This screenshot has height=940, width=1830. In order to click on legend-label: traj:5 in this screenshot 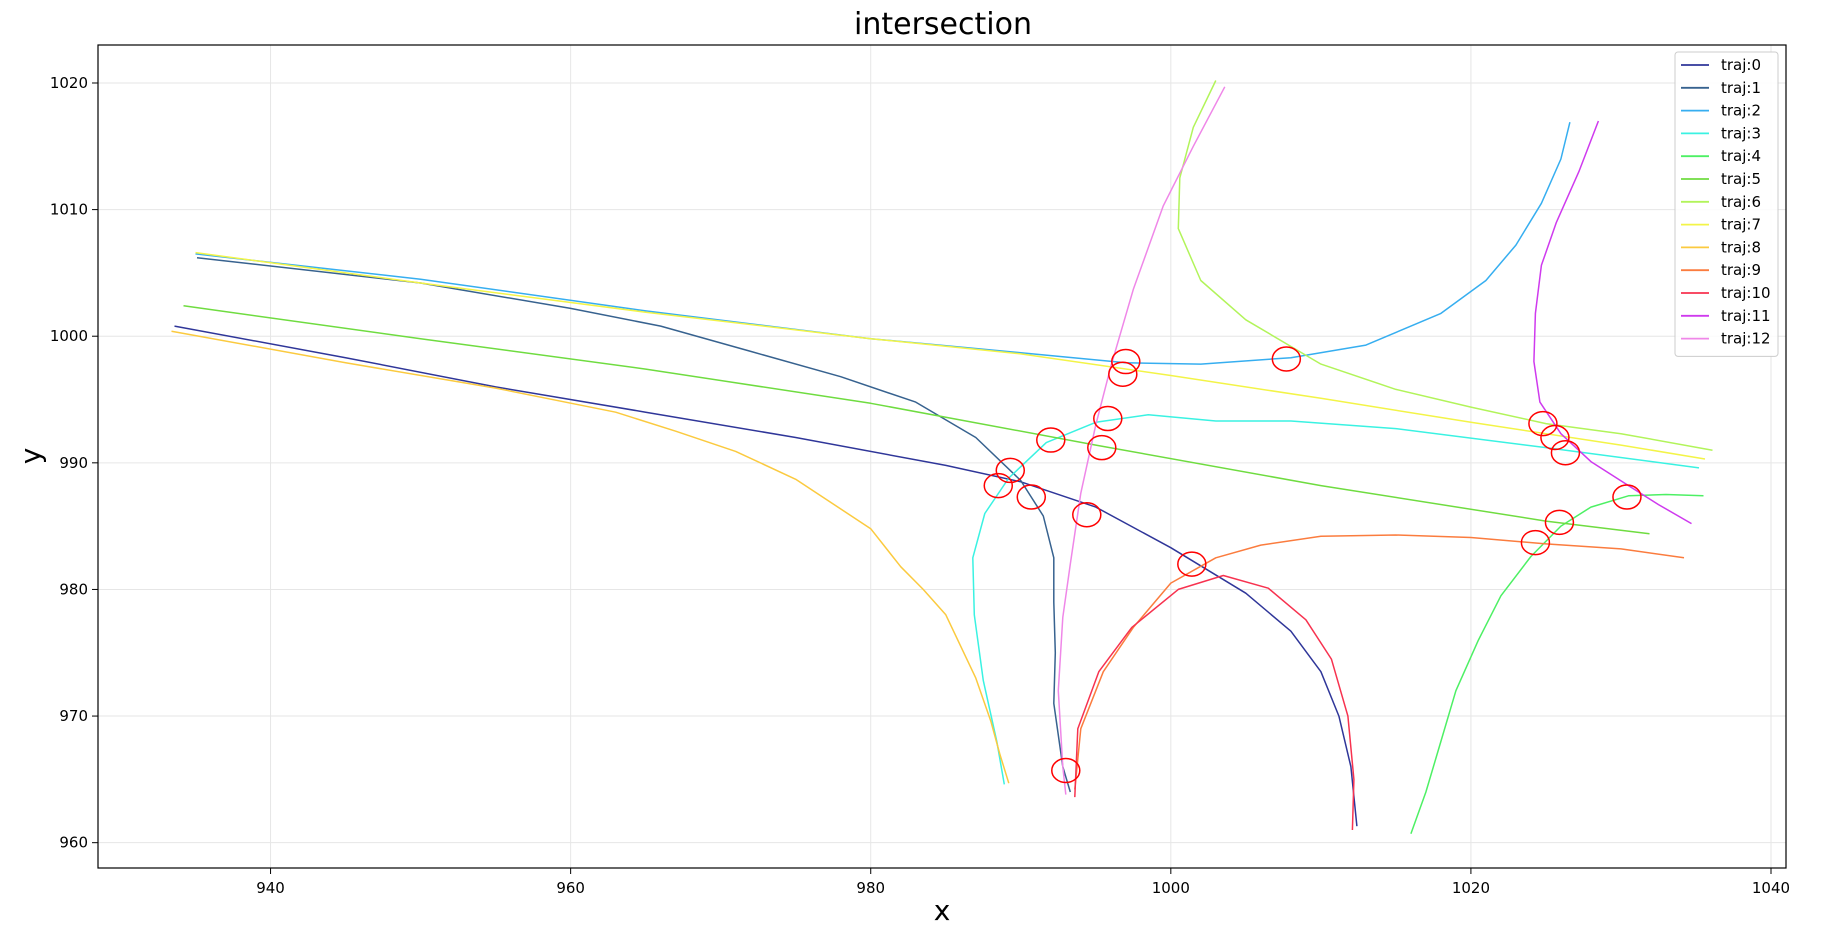, I will do `click(1741, 179)`.